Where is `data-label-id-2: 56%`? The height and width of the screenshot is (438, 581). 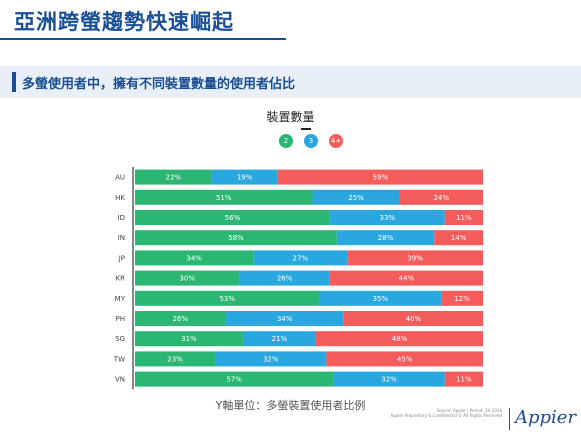
data-label-id-2: 56% is located at coordinates (233, 218).